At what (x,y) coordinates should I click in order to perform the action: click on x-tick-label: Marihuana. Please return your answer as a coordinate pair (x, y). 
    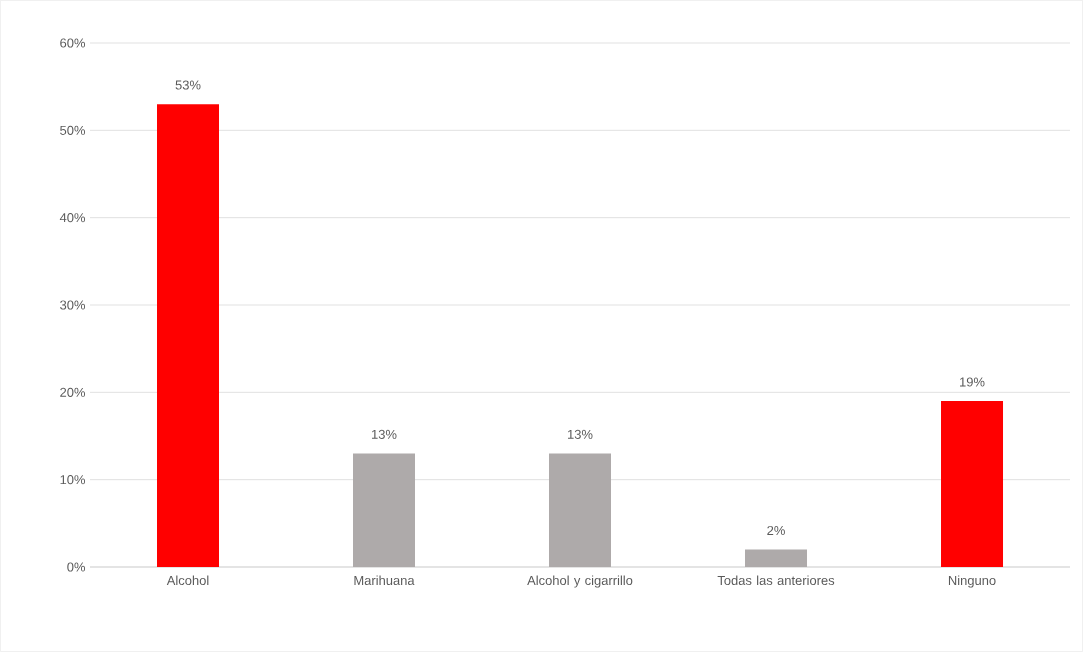
    Looking at the image, I should click on (384, 580).